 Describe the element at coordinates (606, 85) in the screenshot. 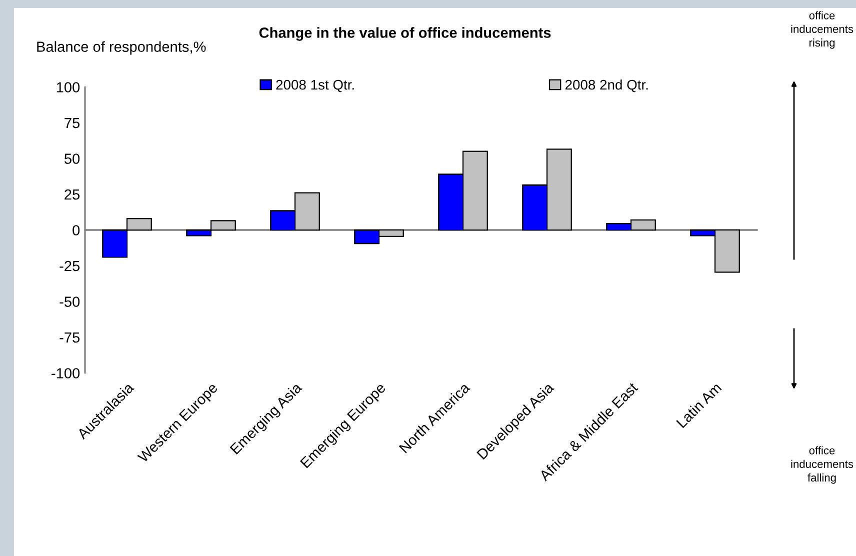

I see `legend-label: 2008 2nd Qtr.` at that location.